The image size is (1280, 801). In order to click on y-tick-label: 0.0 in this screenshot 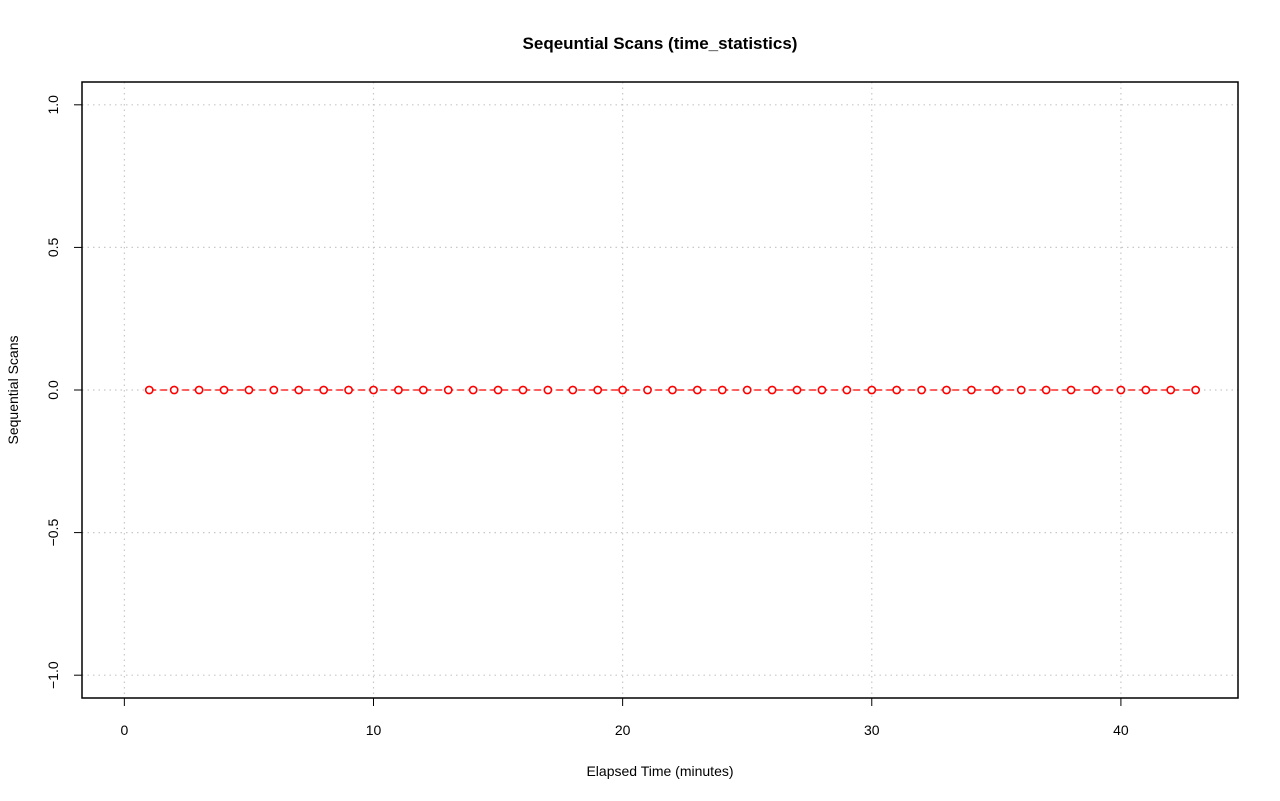, I will do `click(53, 390)`.